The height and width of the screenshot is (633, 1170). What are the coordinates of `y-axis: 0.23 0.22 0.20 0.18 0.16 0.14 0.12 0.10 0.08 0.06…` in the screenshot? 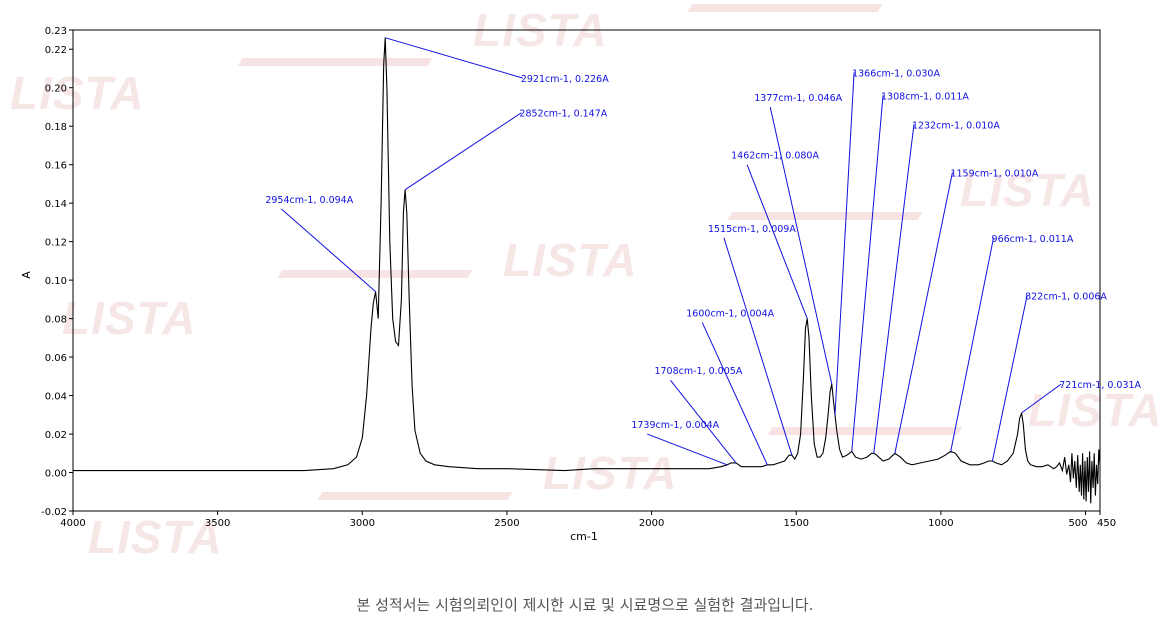 It's located at (57, 272).